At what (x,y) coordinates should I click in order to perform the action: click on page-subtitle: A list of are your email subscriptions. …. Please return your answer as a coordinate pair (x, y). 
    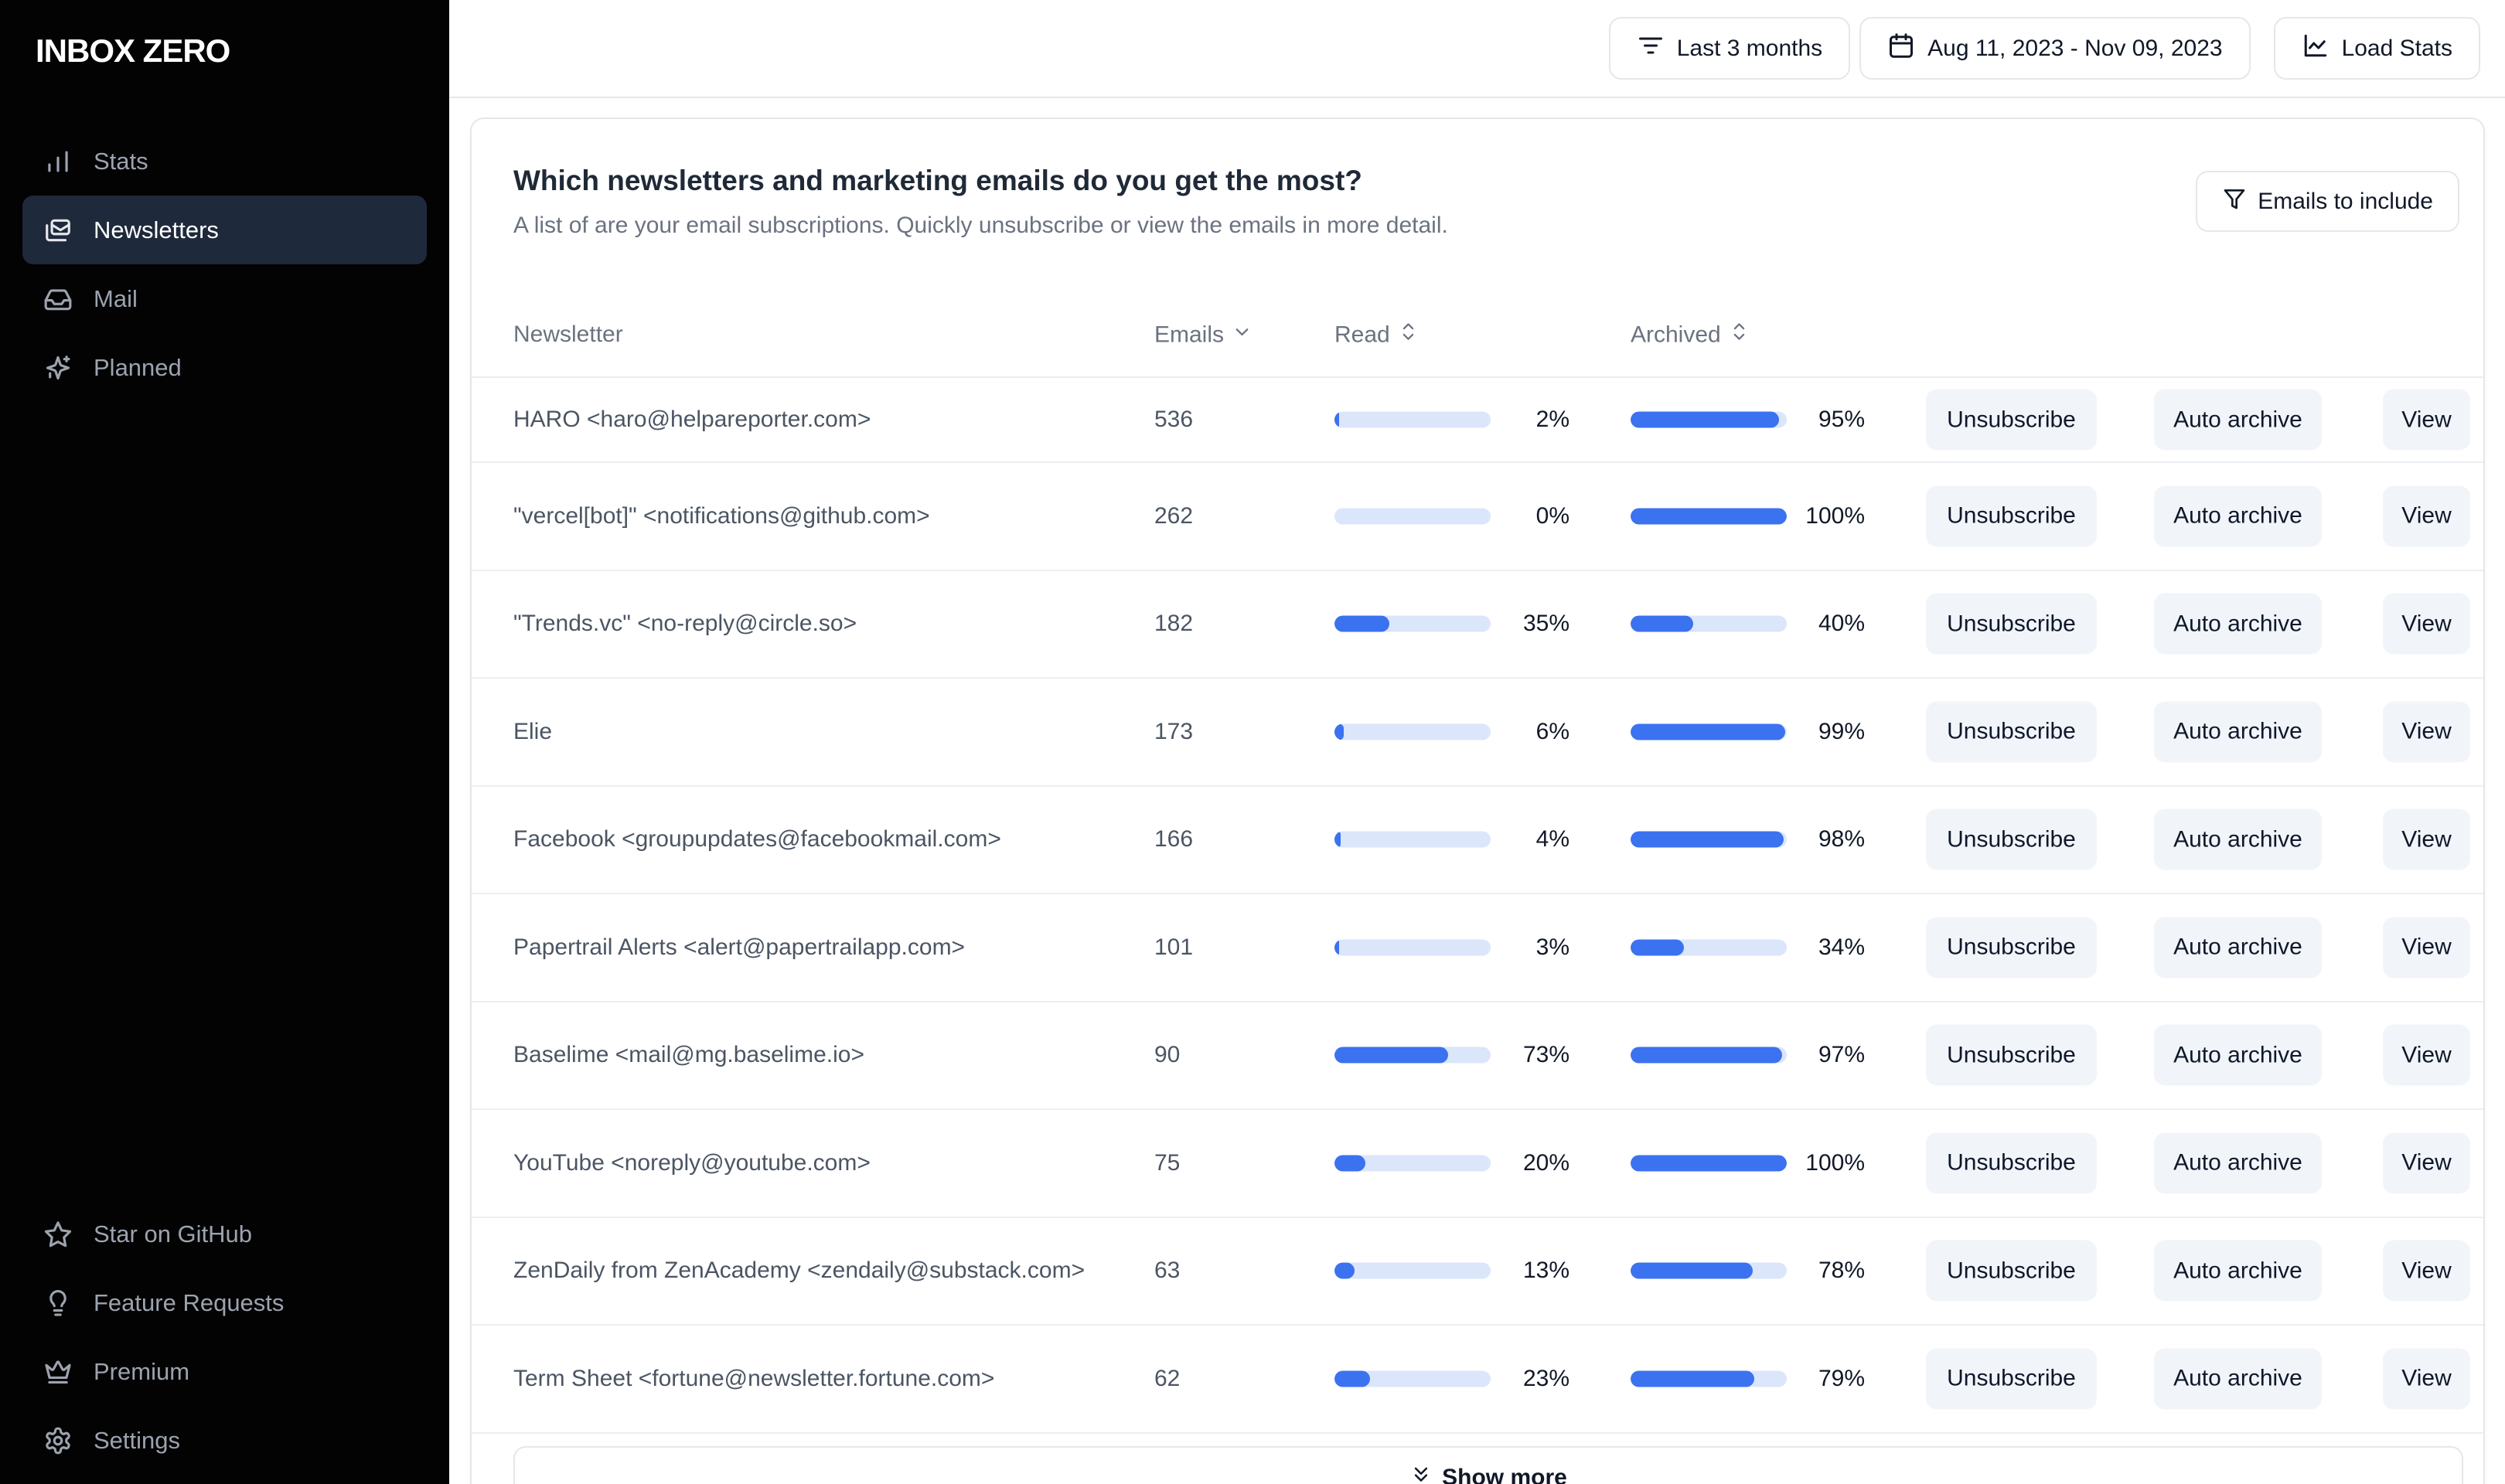
    Looking at the image, I should click on (980, 225).